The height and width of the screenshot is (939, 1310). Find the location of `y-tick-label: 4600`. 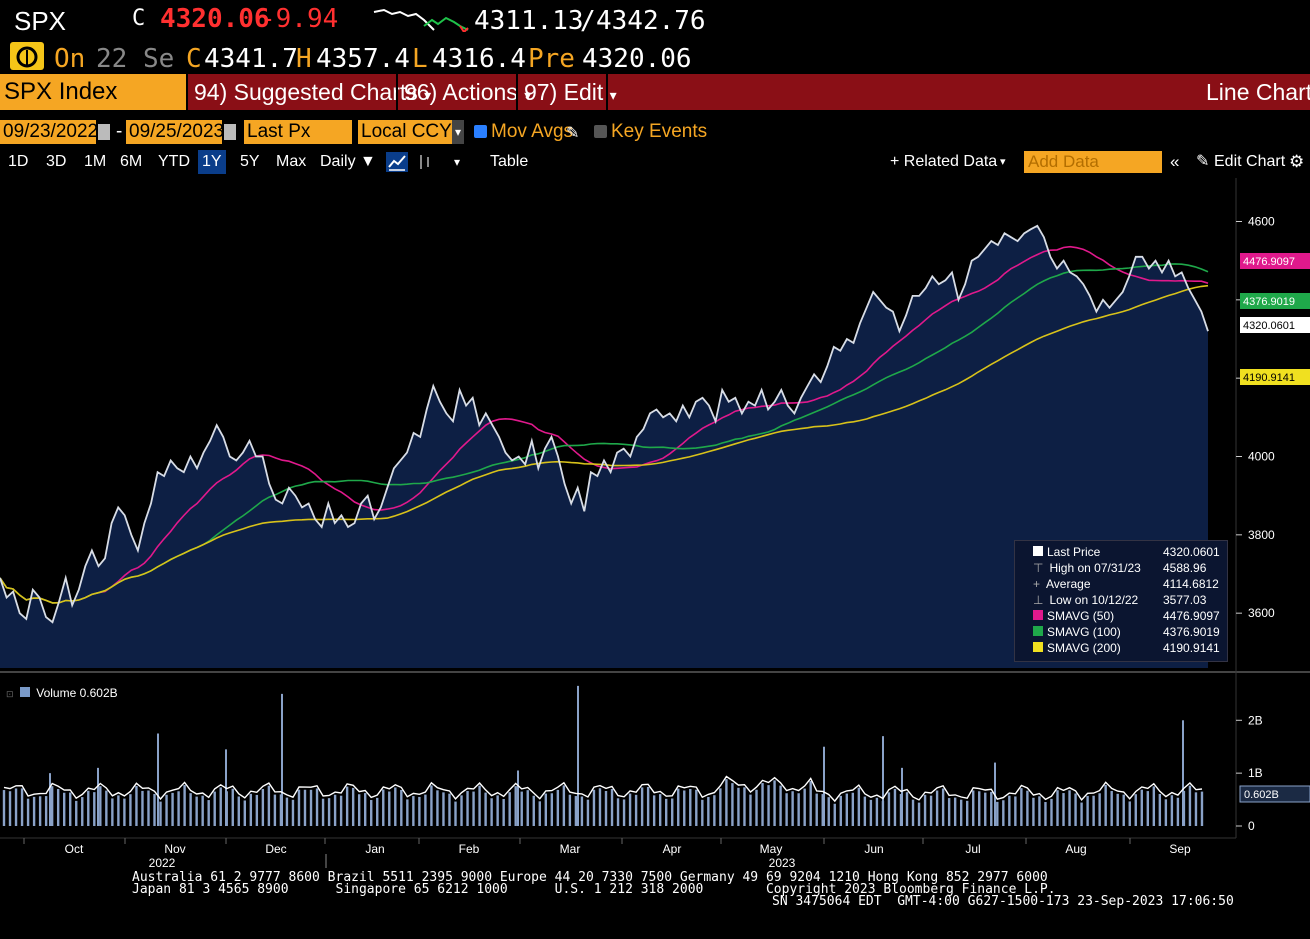

y-tick-label: 4600 is located at coordinates (1261, 222).